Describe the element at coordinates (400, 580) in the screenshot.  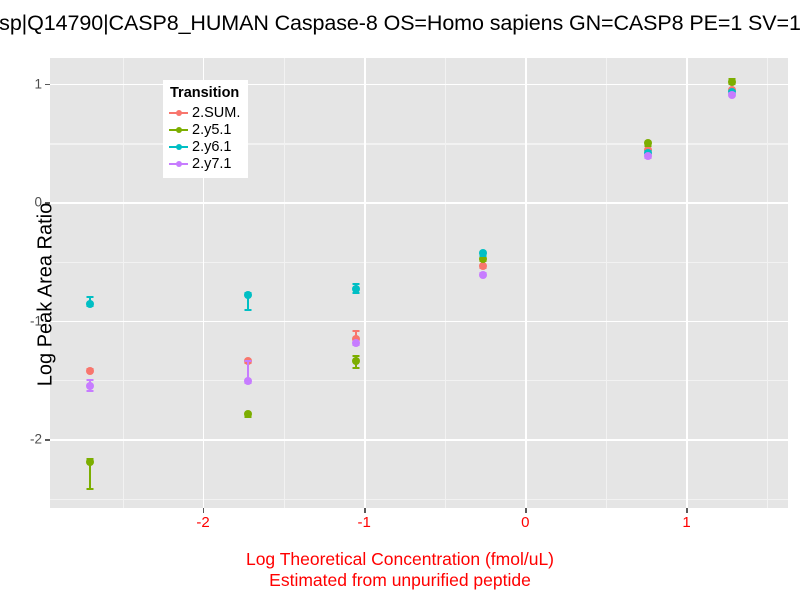
I see `x-axis-title-line2: Estimated from unpurified peptide` at that location.